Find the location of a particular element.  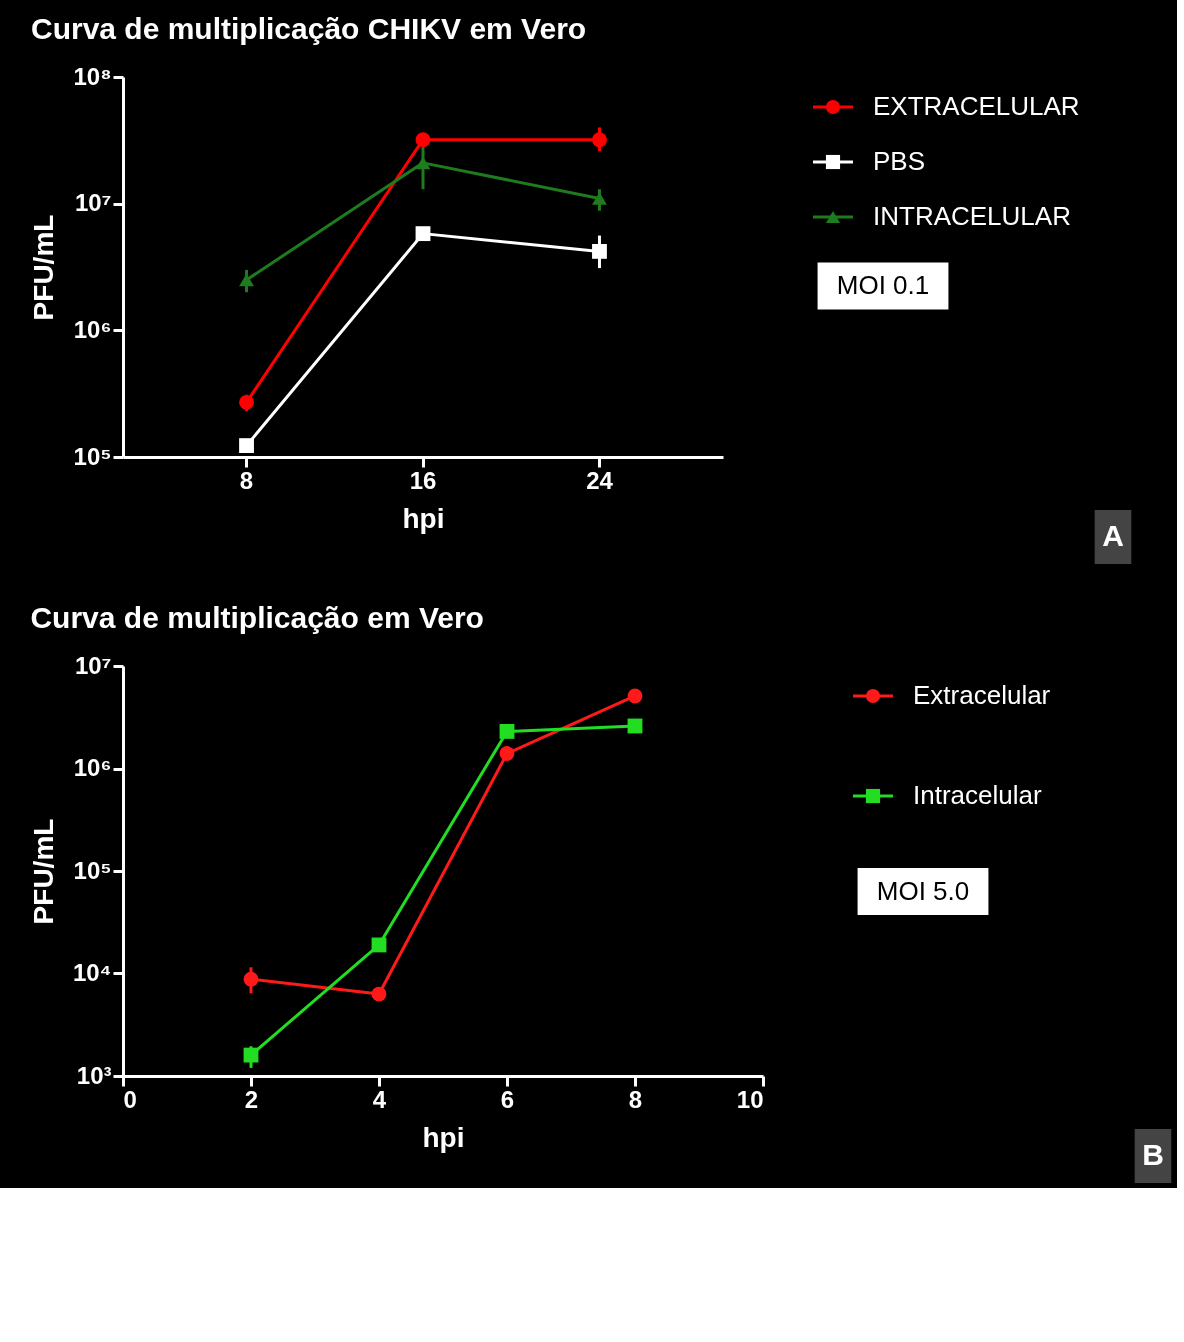

legend-label: EXTRACELULAR is located at coordinates (976, 106).